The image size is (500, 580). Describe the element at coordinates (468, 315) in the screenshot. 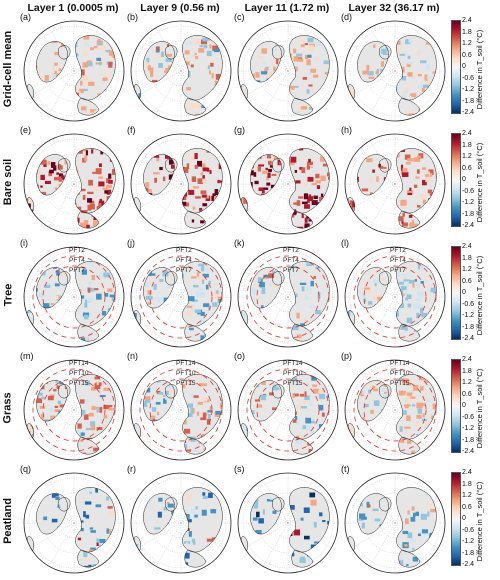

I see `colorbar-tick: -1.2` at that location.